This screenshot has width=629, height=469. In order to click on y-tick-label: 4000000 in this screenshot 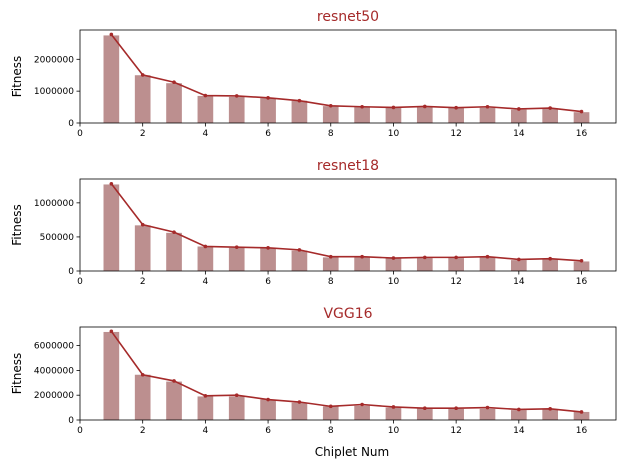, I will do `click(54, 371)`.